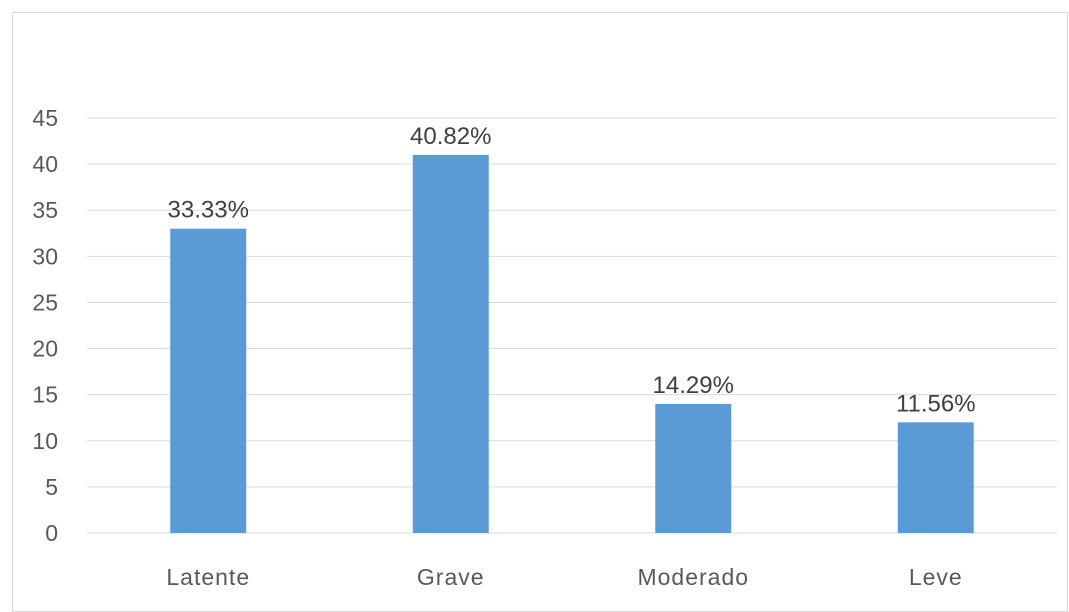 The image size is (1069, 612). What do you see at coordinates (45, 395) in the screenshot?
I see `y-tick-label: 15` at bounding box center [45, 395].